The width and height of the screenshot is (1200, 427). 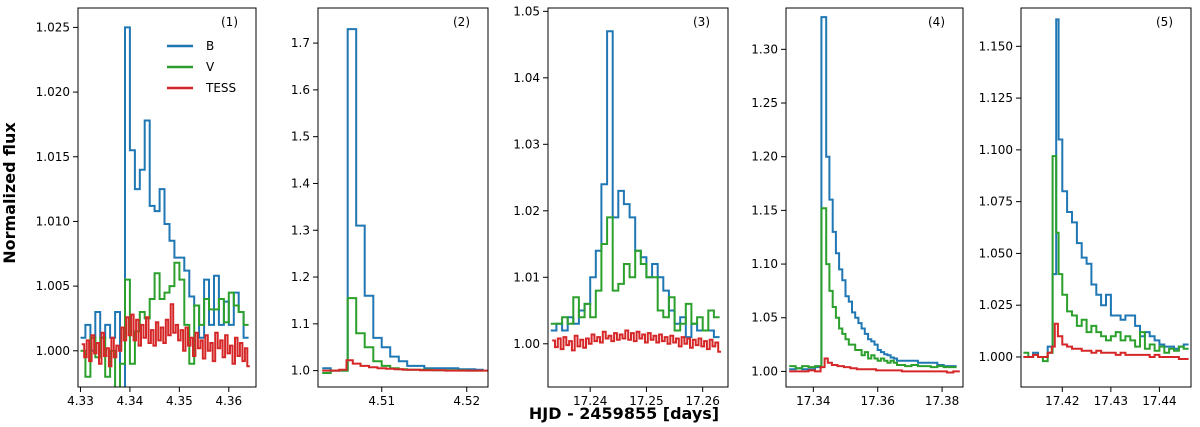 What do you see at coordinates (9, 193) in the screenshot?
I see `y-axis-title: Normalized flux` at bounding box center [9, 193].